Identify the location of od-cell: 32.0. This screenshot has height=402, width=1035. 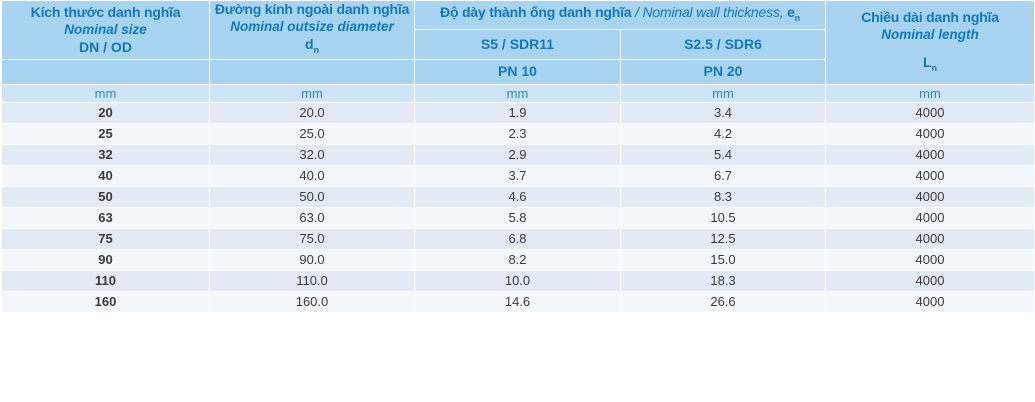
(312, 154).